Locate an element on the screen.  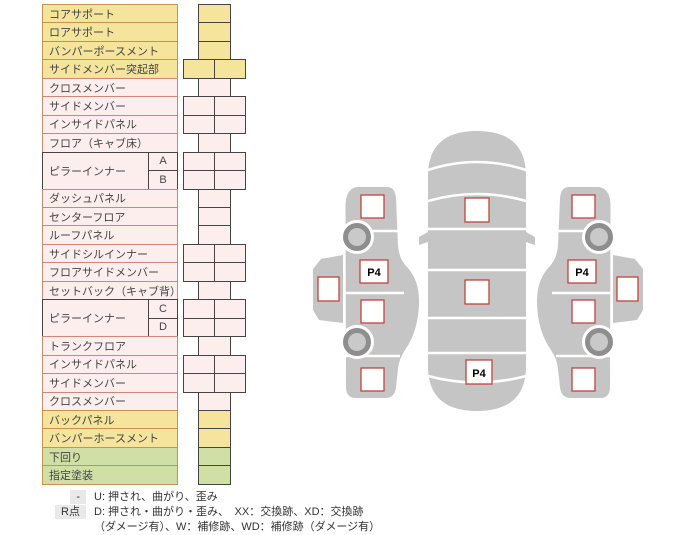
legend-row: - U: 押され、曲がり、歪み is located at coordinates (213, 497).